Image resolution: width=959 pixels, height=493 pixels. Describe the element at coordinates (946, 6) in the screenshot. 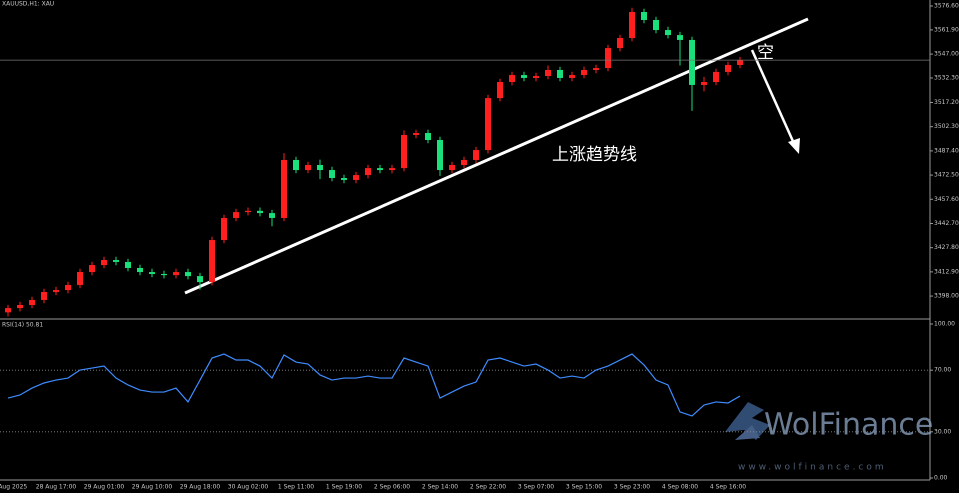

I see `y-tick-label: 3576.60` at that location.